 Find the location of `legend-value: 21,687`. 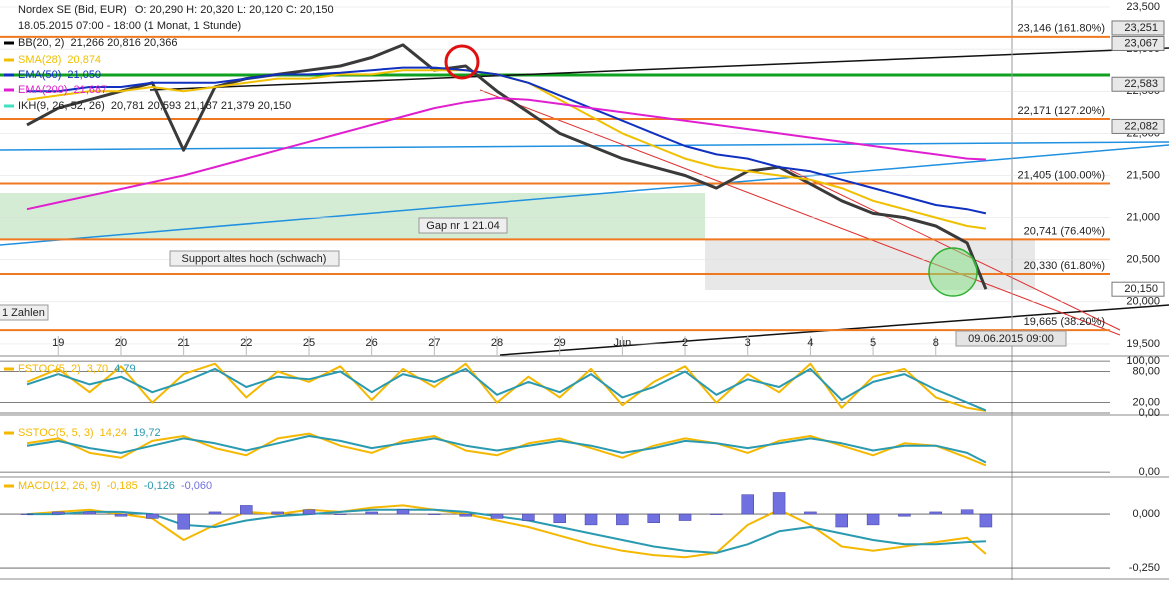

legend-value: 21,687 is located at coordinates (91, 90).